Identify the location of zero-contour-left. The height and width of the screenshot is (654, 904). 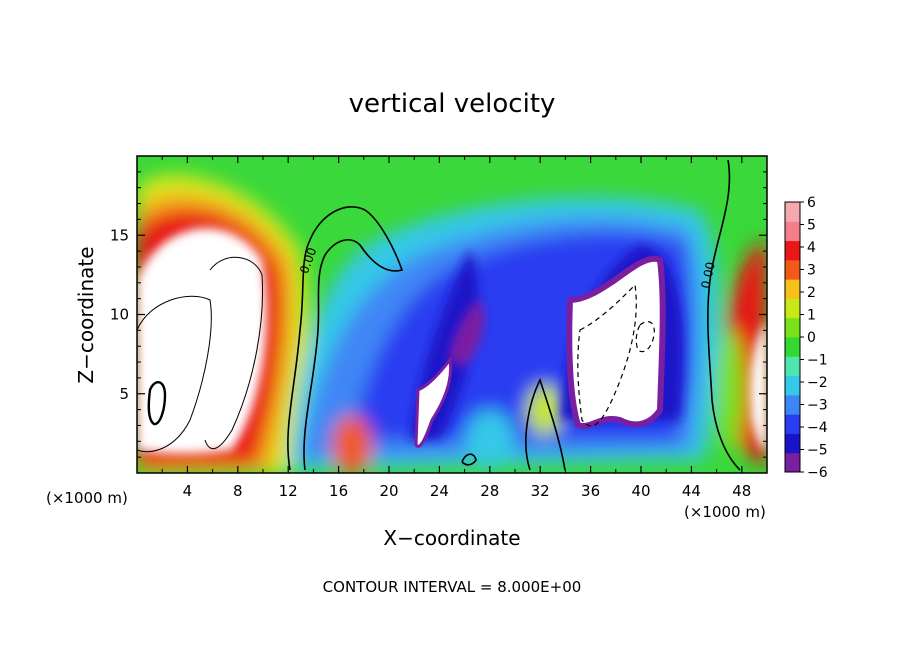
(345, 338).